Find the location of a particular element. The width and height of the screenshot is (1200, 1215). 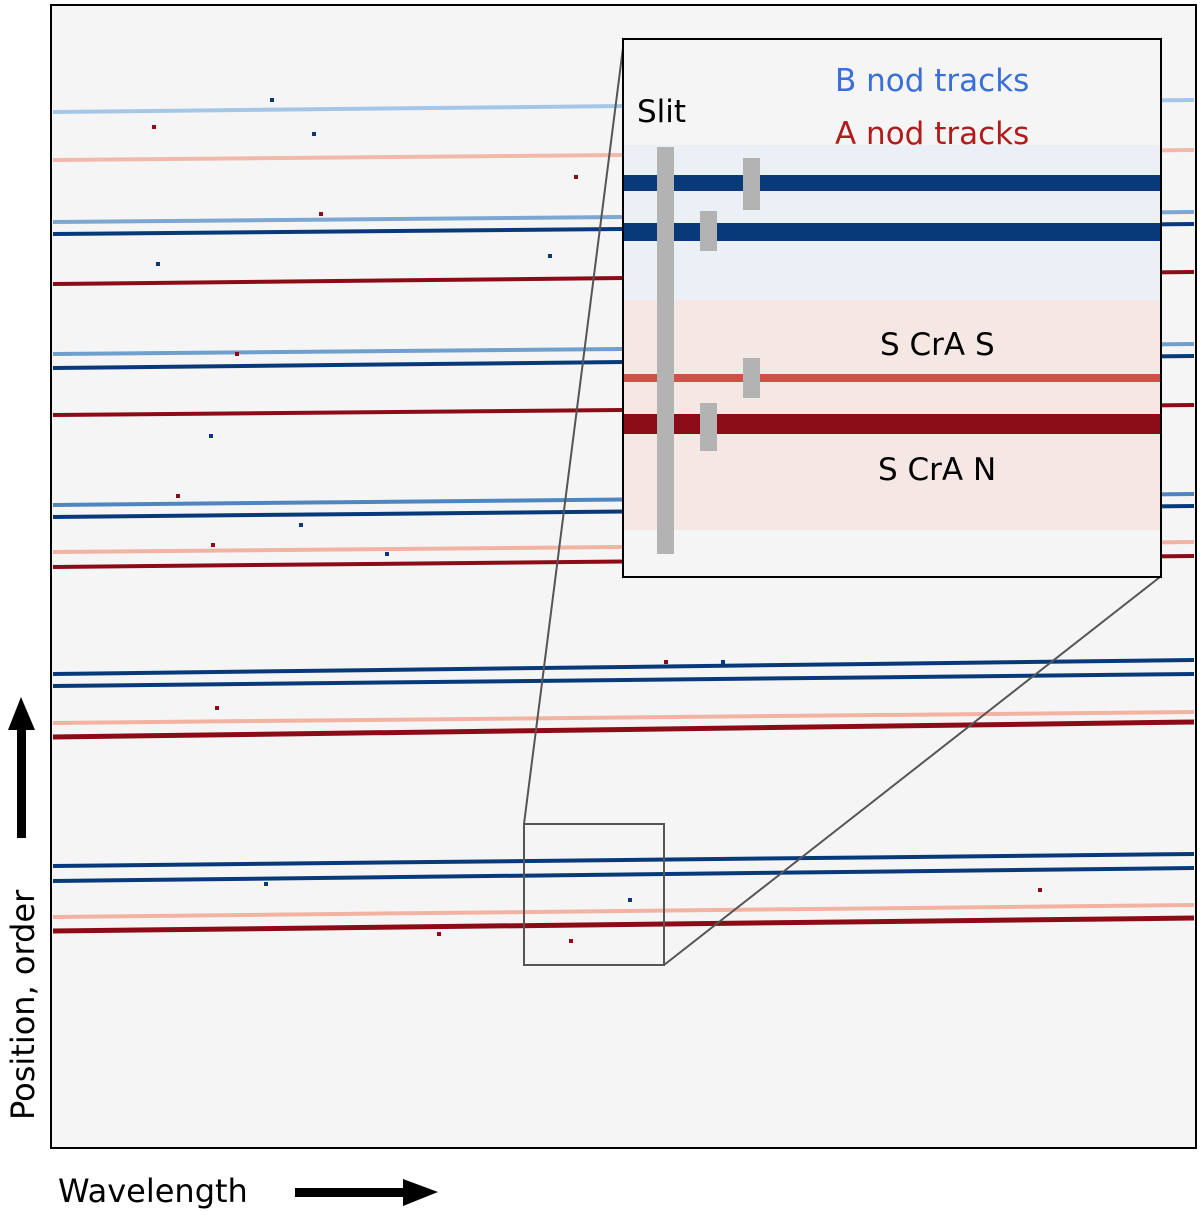

zoom-connector-left is located at coordinates (574, 432).